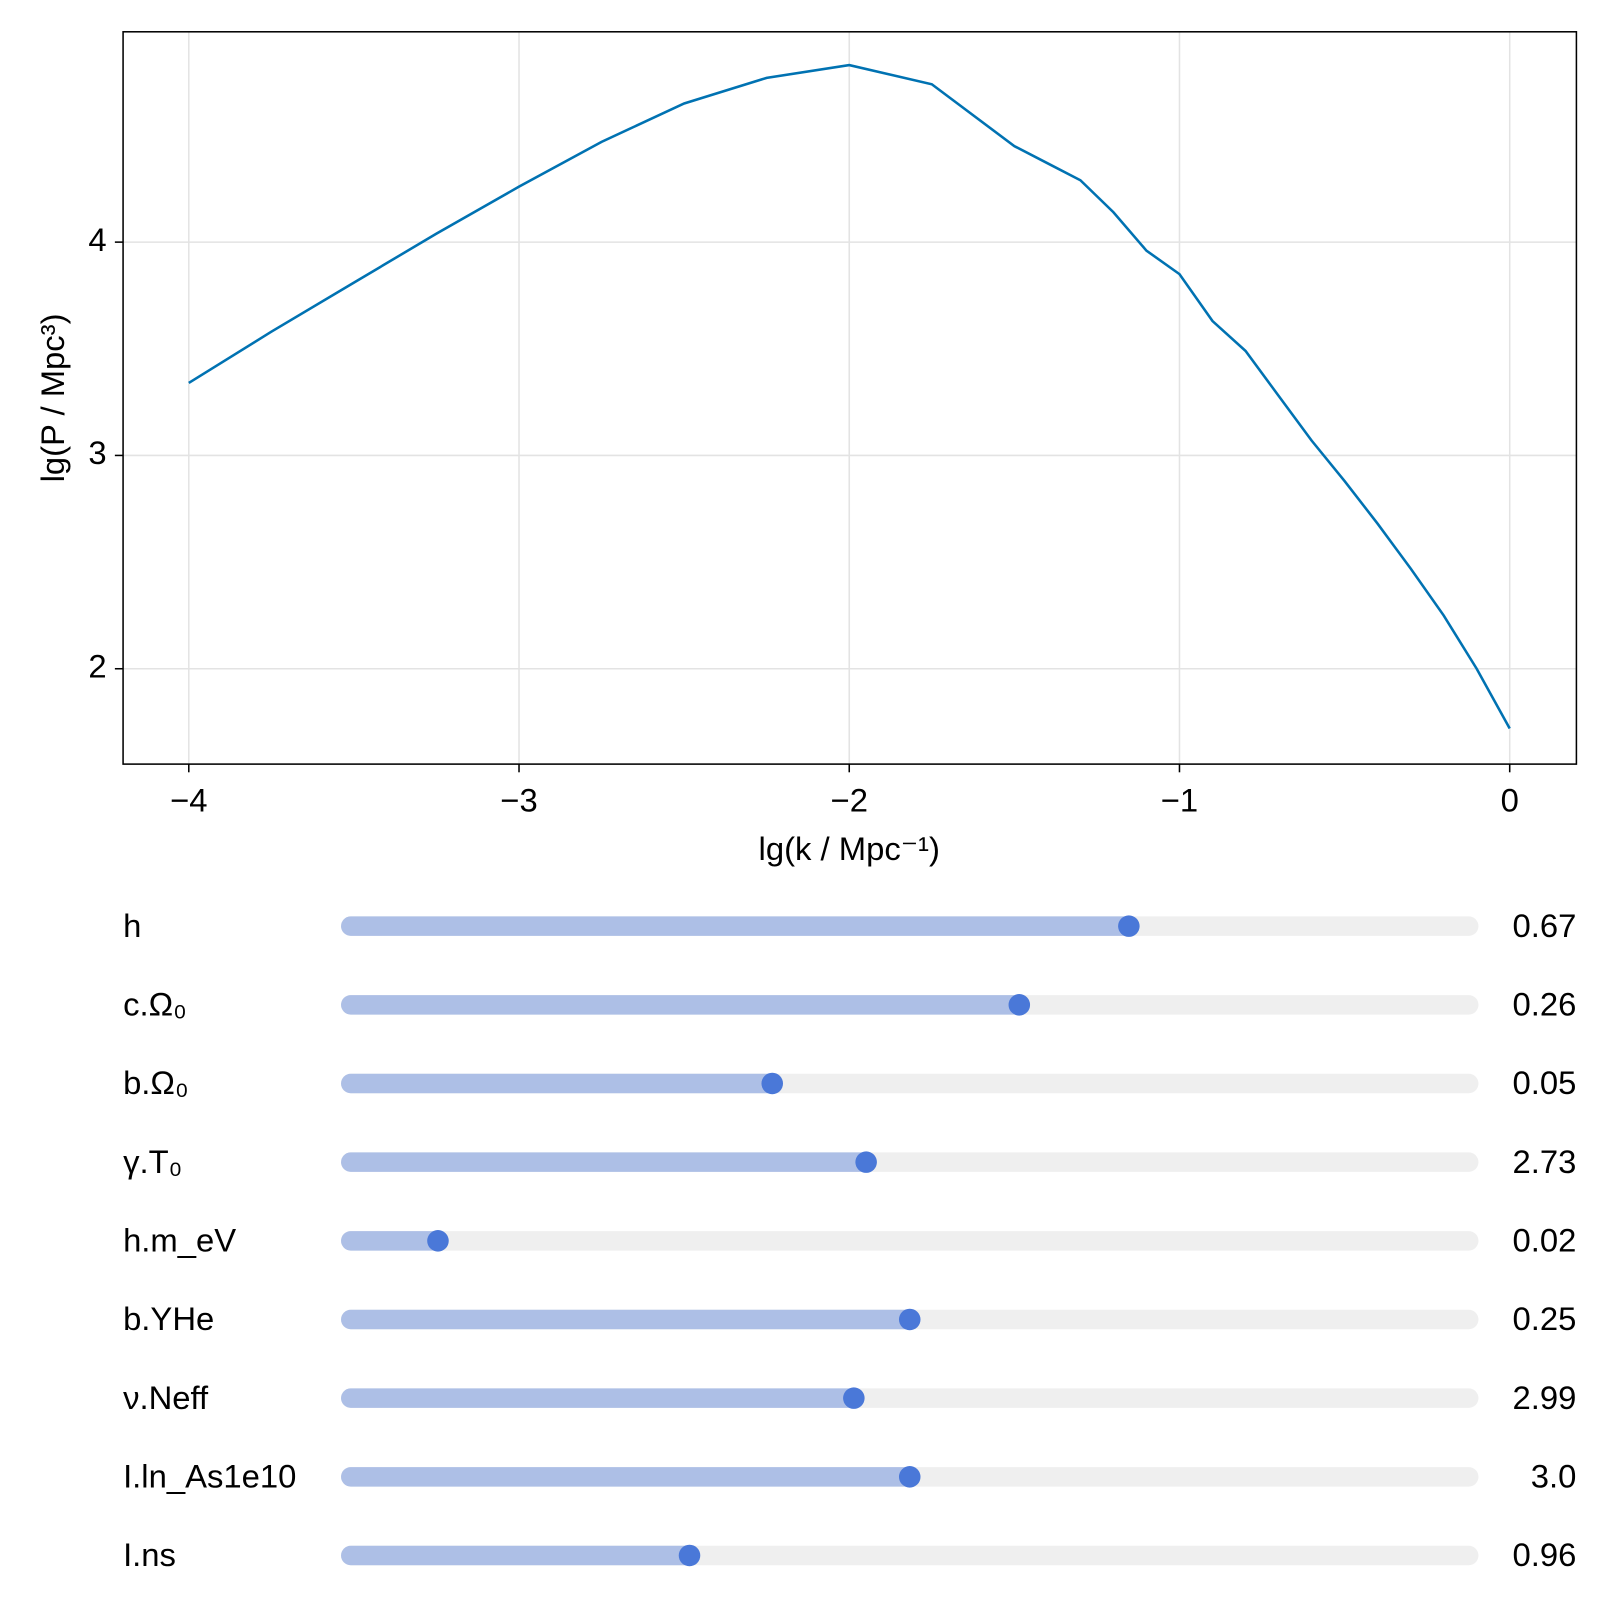 The image size is (1600, 1605). I want to click on slider-value: 0.02, so click(1545, 1240).